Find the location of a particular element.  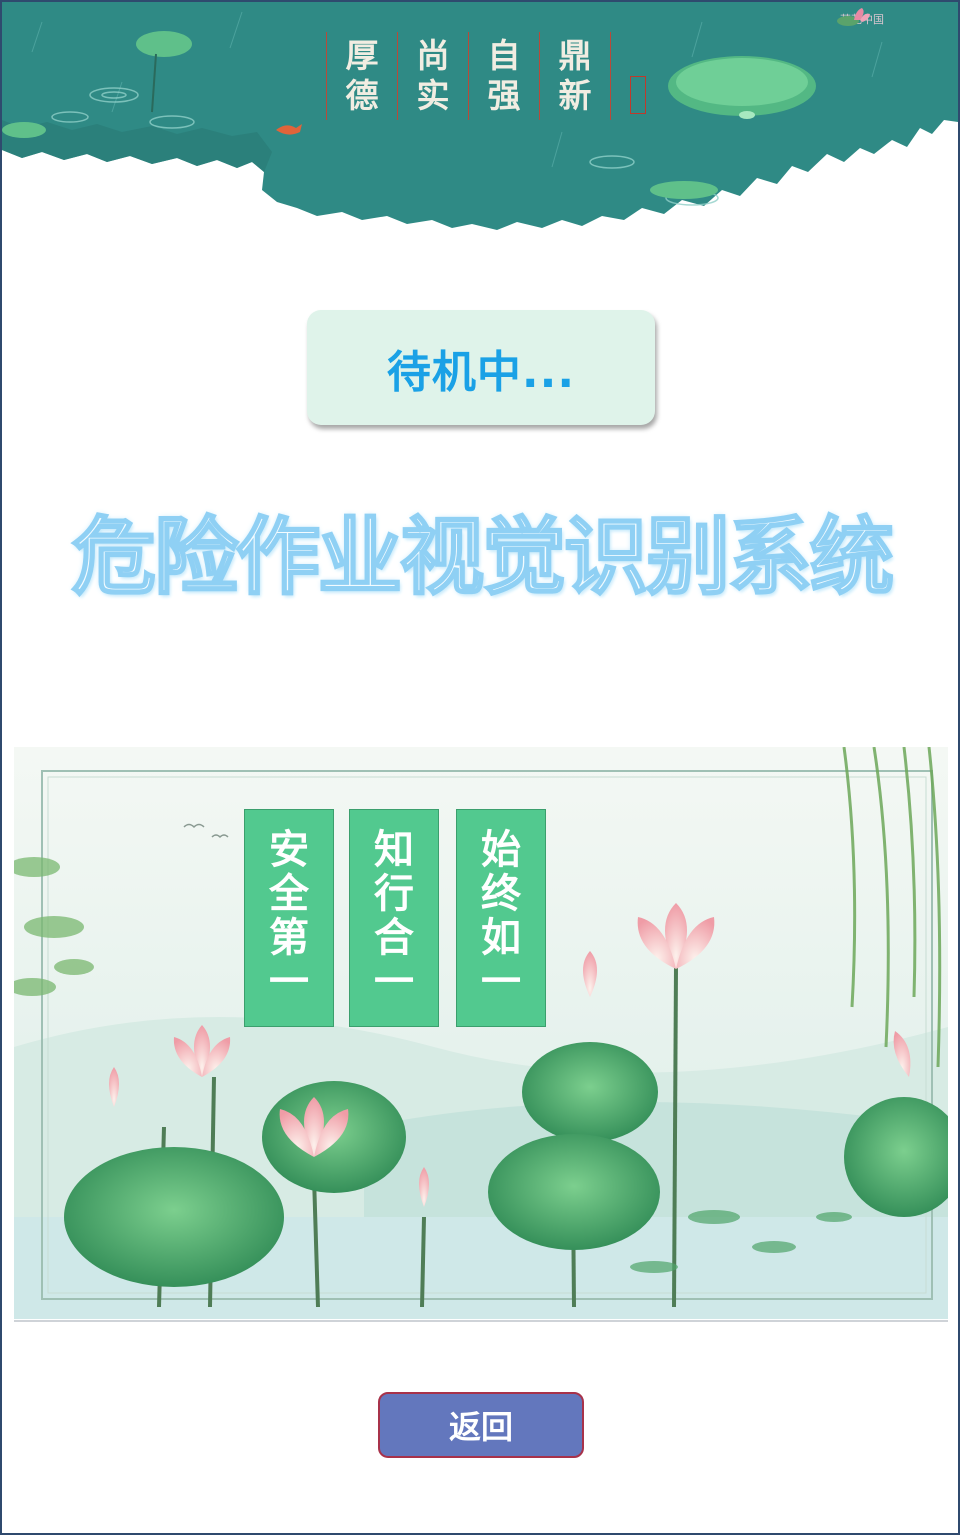

motto-char: 尚 is located at coordinates (433, 55).